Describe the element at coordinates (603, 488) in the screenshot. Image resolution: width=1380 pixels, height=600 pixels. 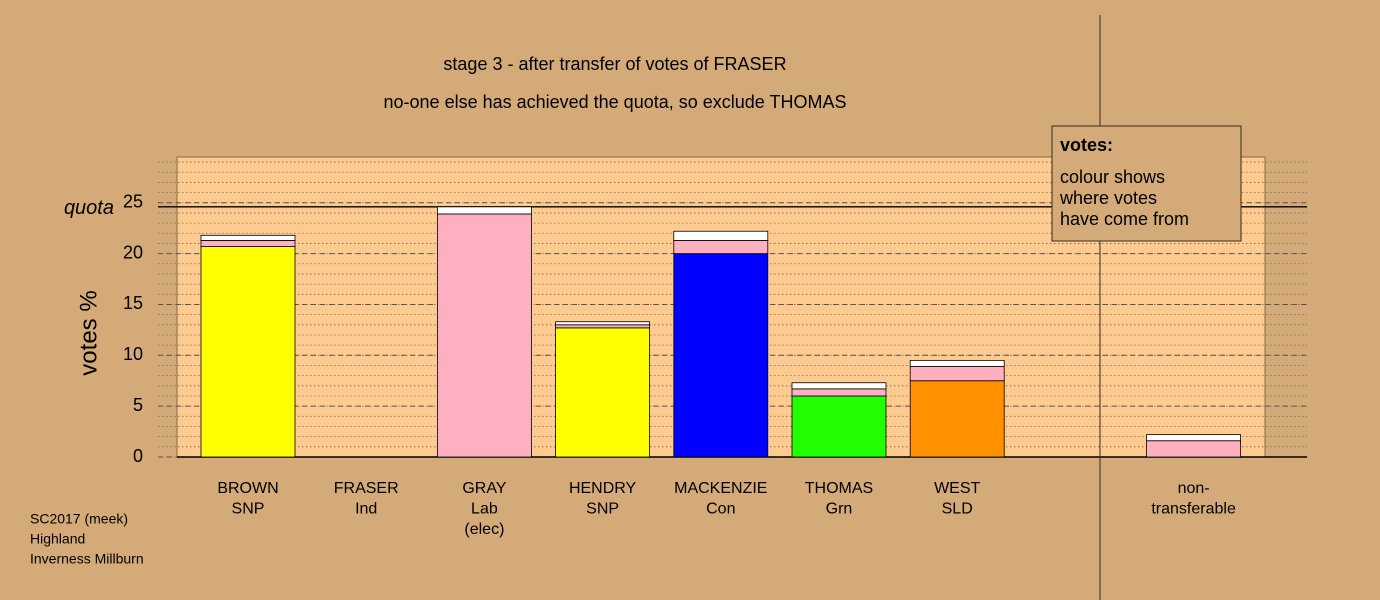
I see `x-tick-label: HENDRY` at that location.